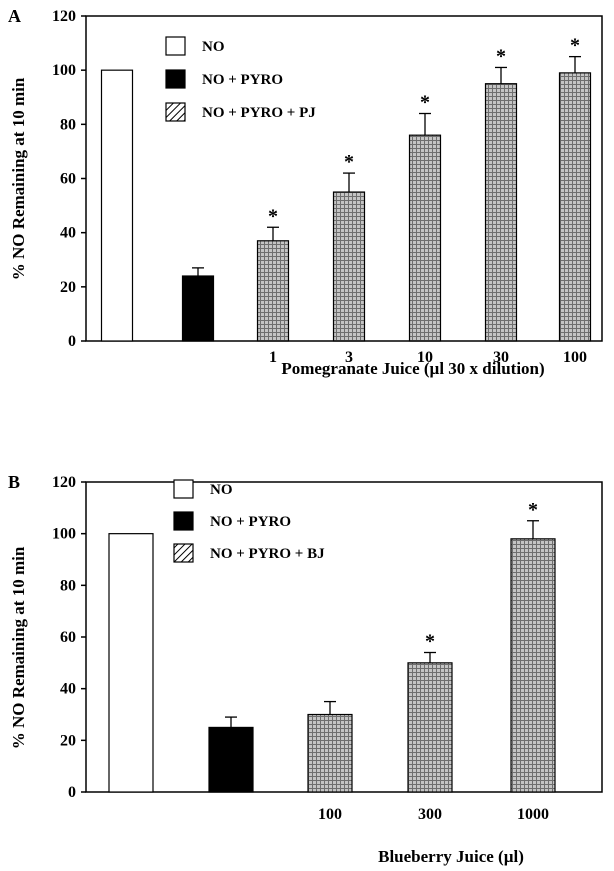  I want to click on significance-star-a-4: *, so click(425, 103).